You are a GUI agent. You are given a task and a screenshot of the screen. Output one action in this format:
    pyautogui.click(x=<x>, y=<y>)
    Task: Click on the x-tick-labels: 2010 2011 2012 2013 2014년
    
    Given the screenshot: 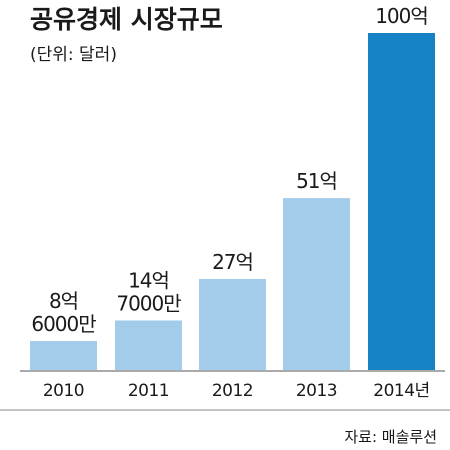 What is the action you would take?
    pyautogui.click(x=236, y=391)
    